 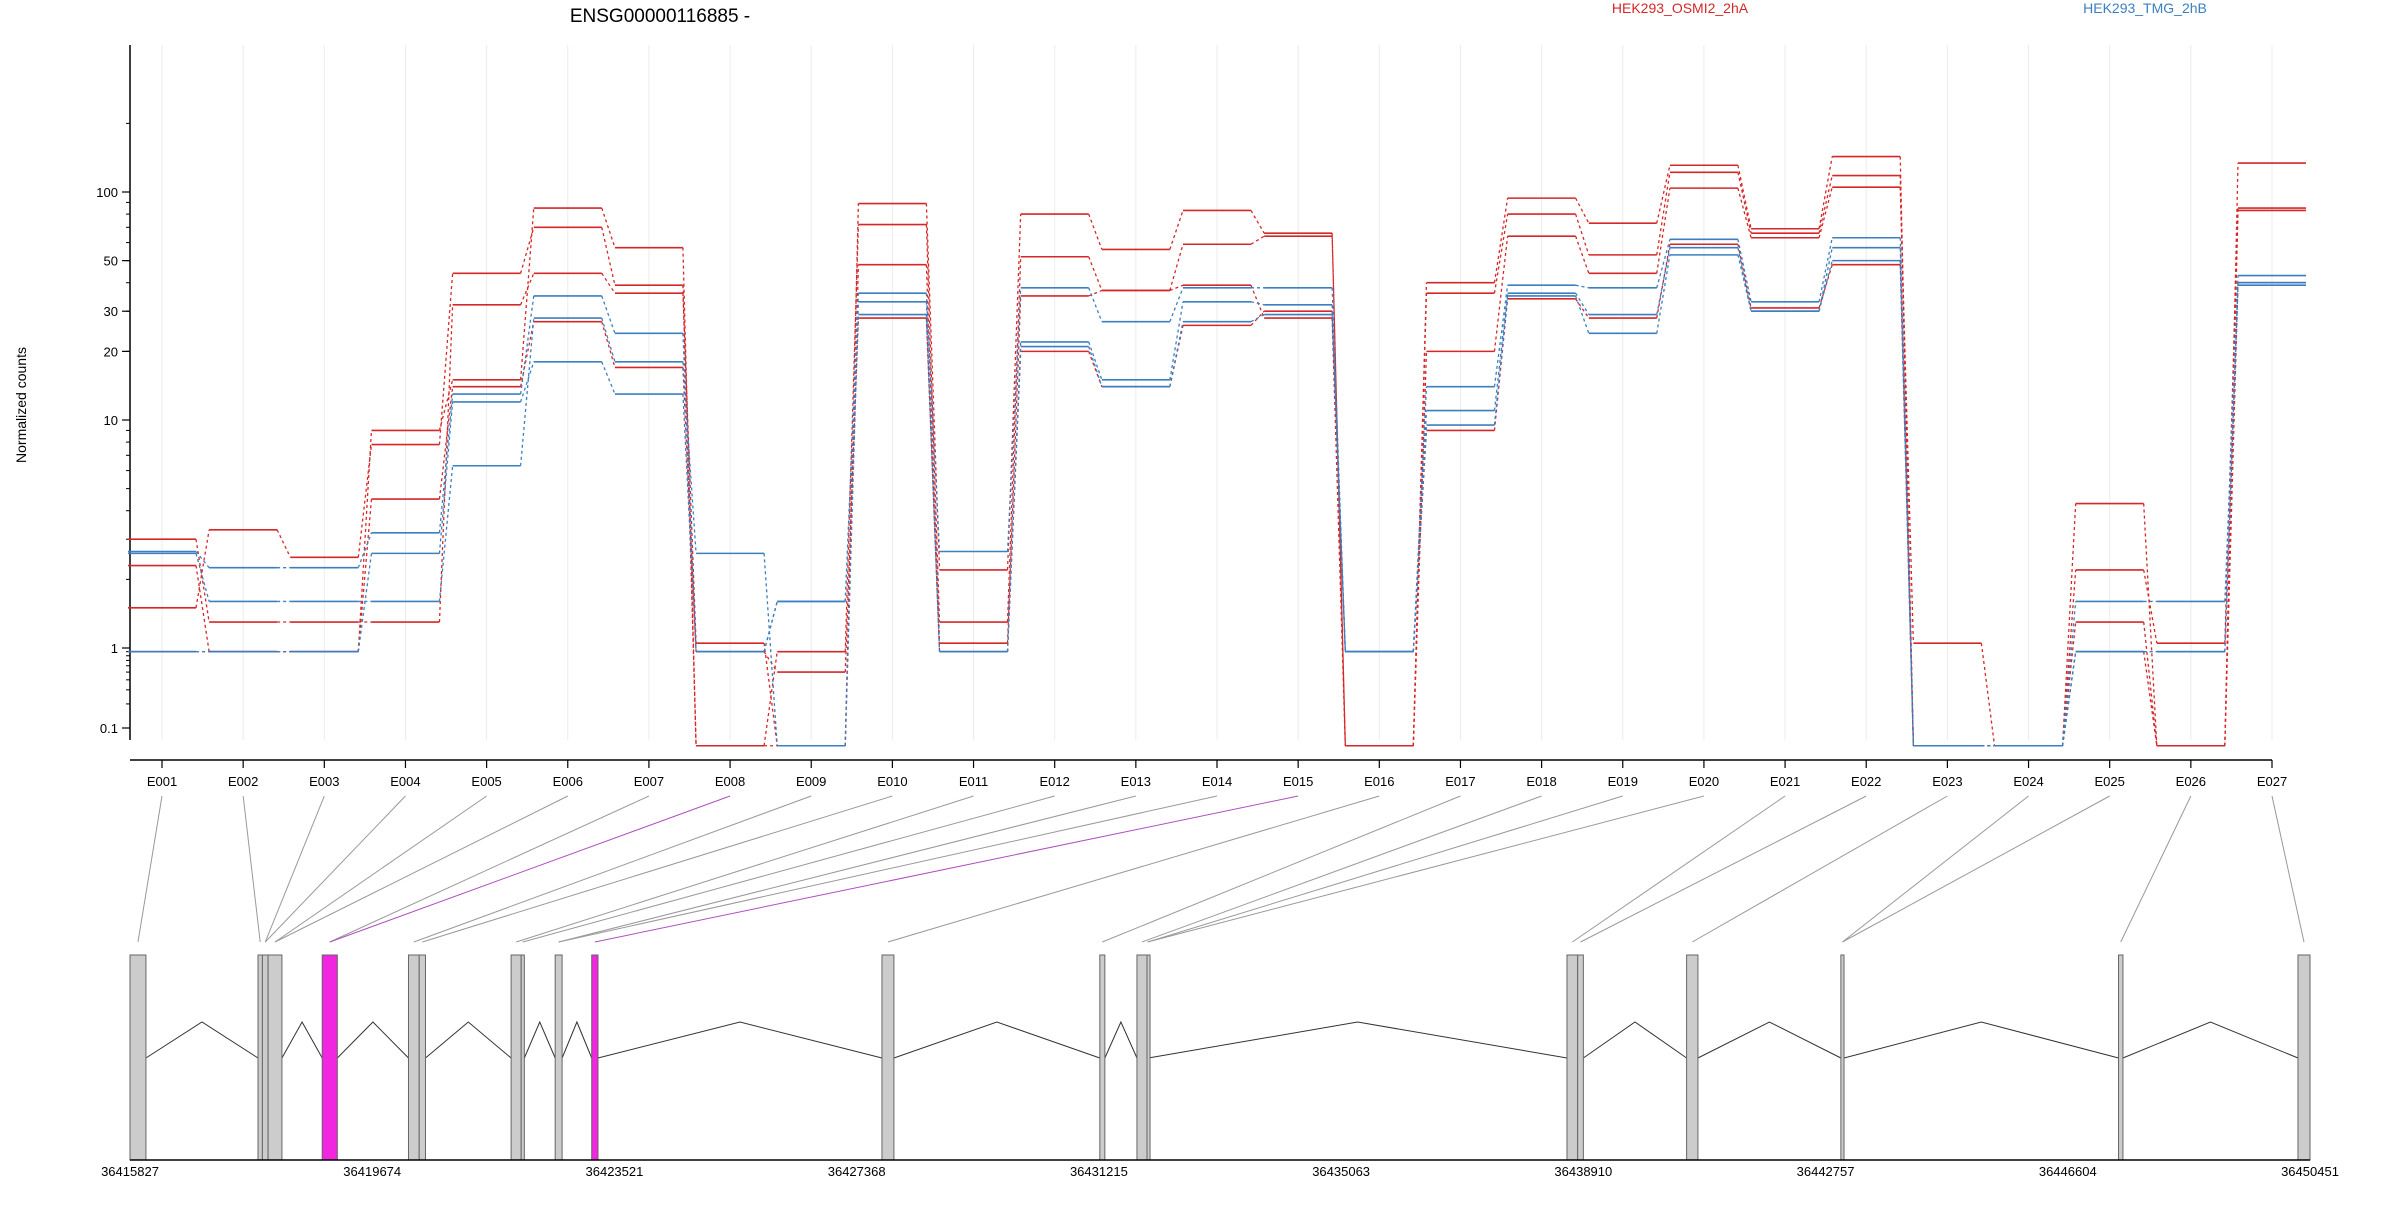 I want to click on legend-entry-osmi2: HEK293_OSMI2_2hA, so click(x=1680, y=8).